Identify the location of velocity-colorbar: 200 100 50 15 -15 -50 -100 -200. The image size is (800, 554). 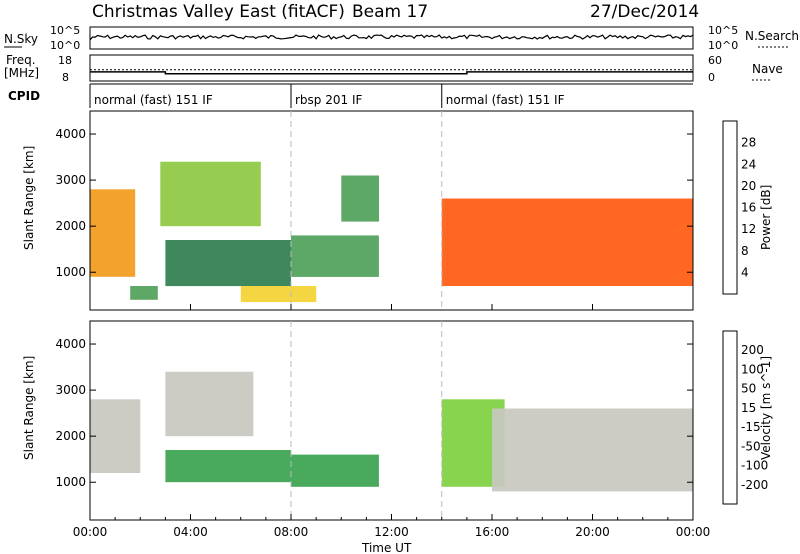
(745, 417).